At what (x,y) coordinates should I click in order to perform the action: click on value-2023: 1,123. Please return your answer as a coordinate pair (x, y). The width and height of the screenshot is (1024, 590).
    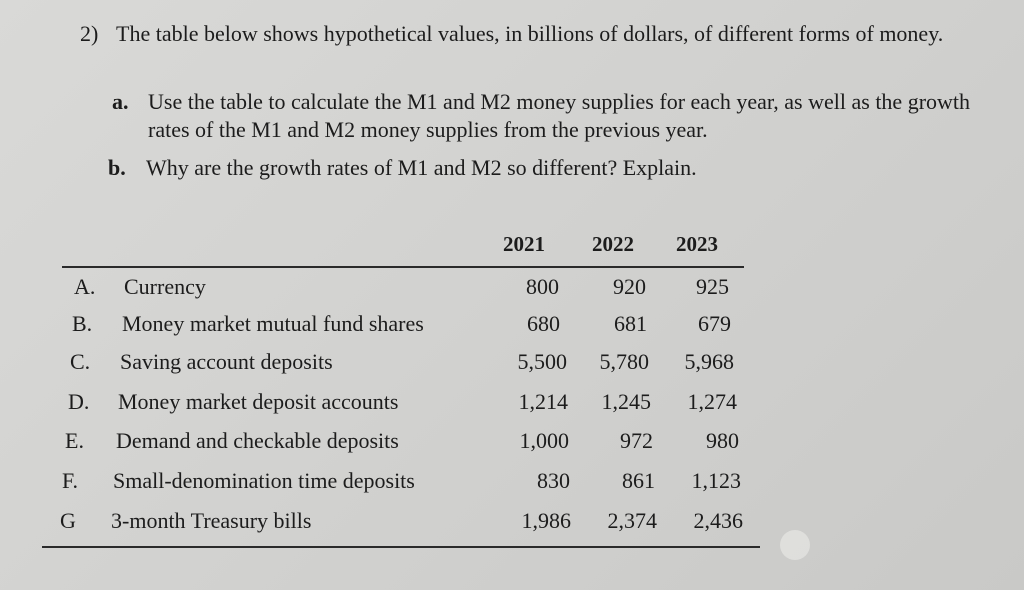
    Looking at the image, I should click on (716, 480).